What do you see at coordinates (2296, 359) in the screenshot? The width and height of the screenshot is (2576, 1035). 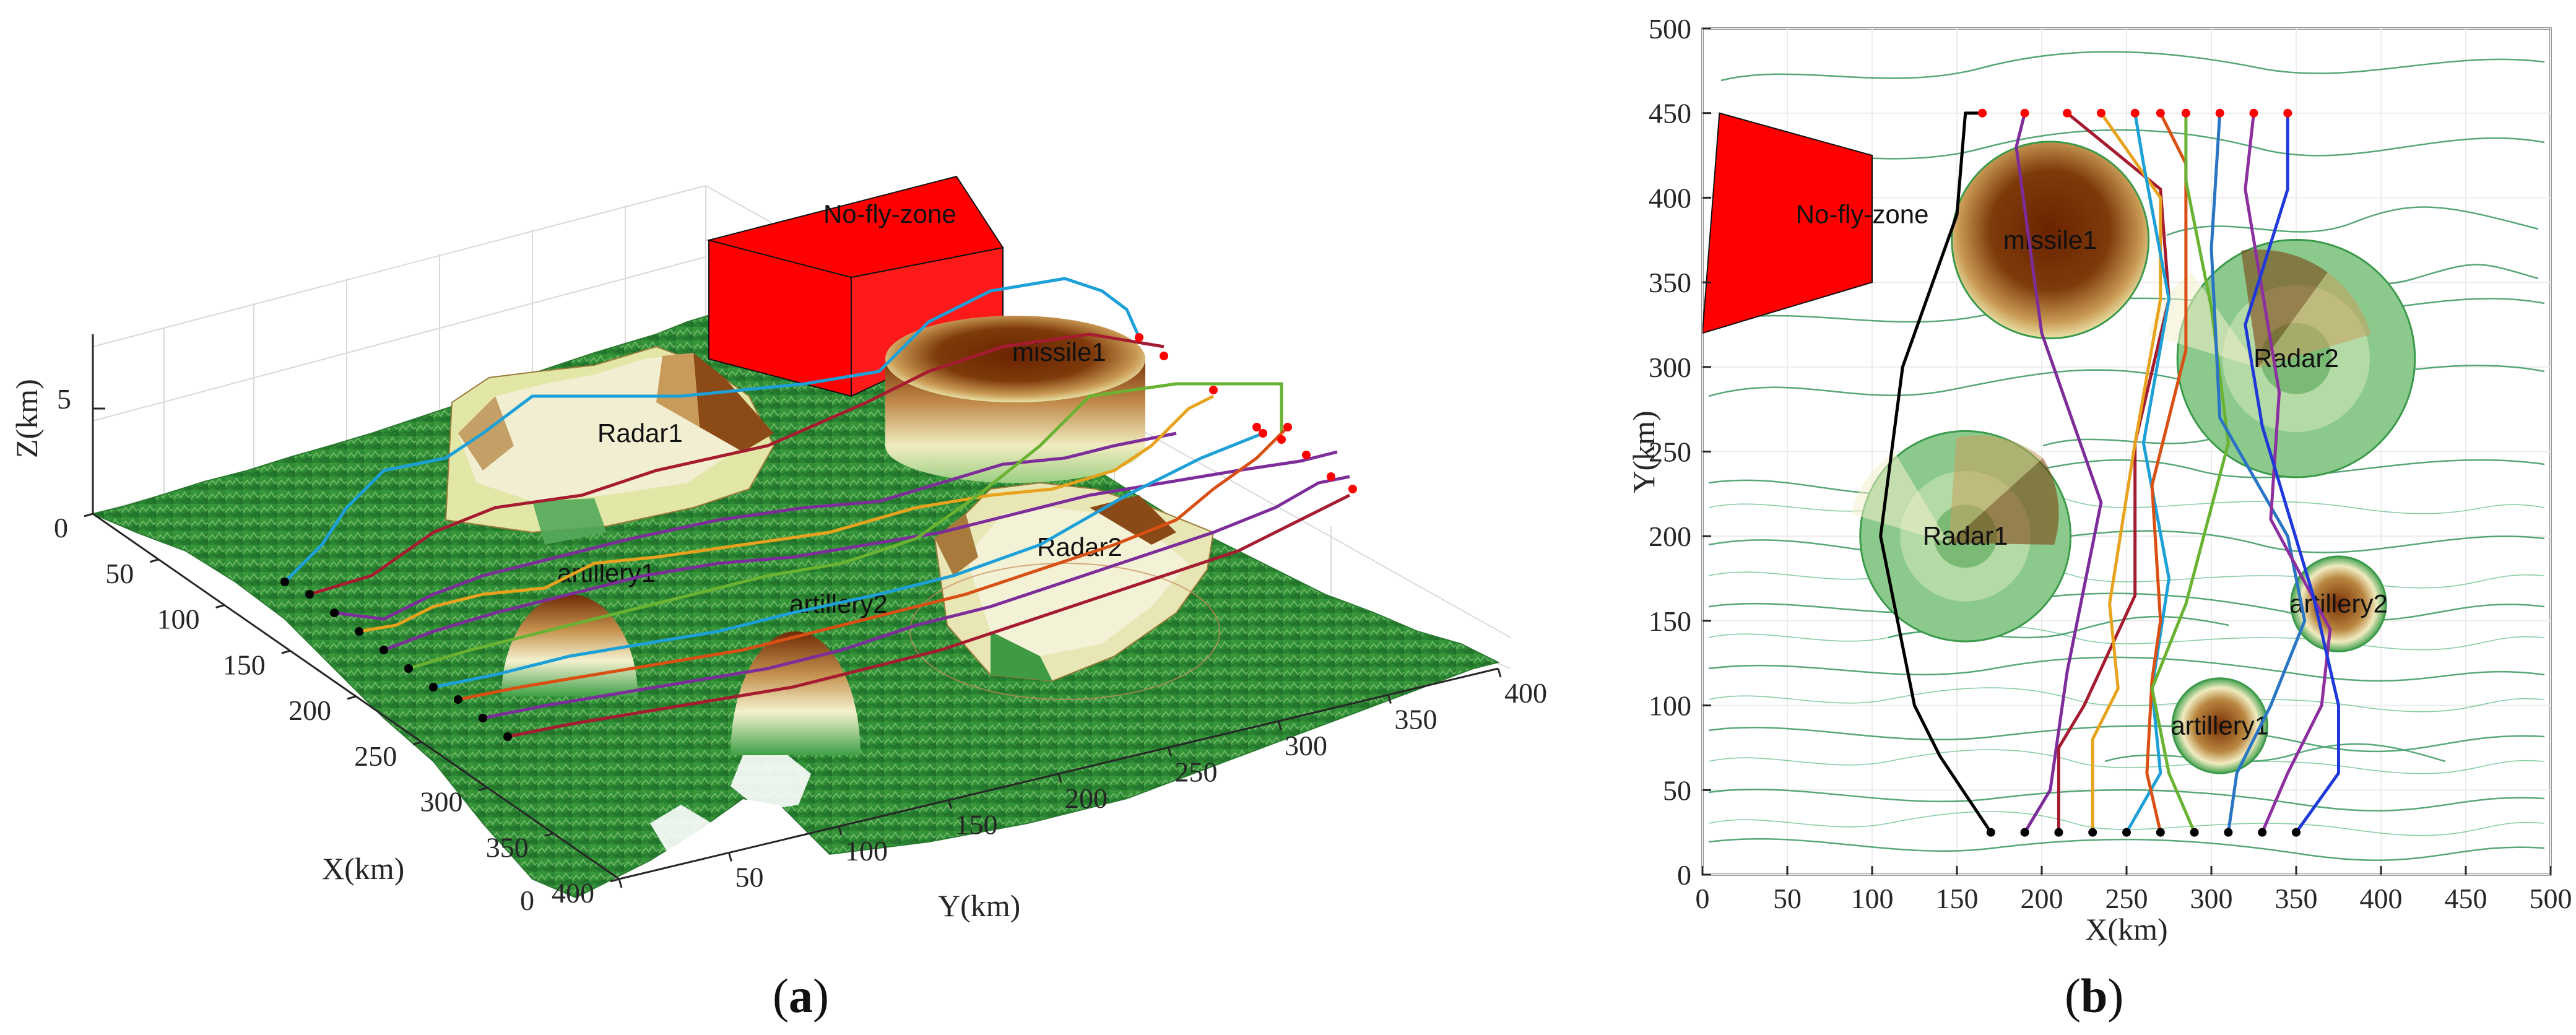 I see `radar2-label-b: Radar2` at bounding box center [2296, 359].